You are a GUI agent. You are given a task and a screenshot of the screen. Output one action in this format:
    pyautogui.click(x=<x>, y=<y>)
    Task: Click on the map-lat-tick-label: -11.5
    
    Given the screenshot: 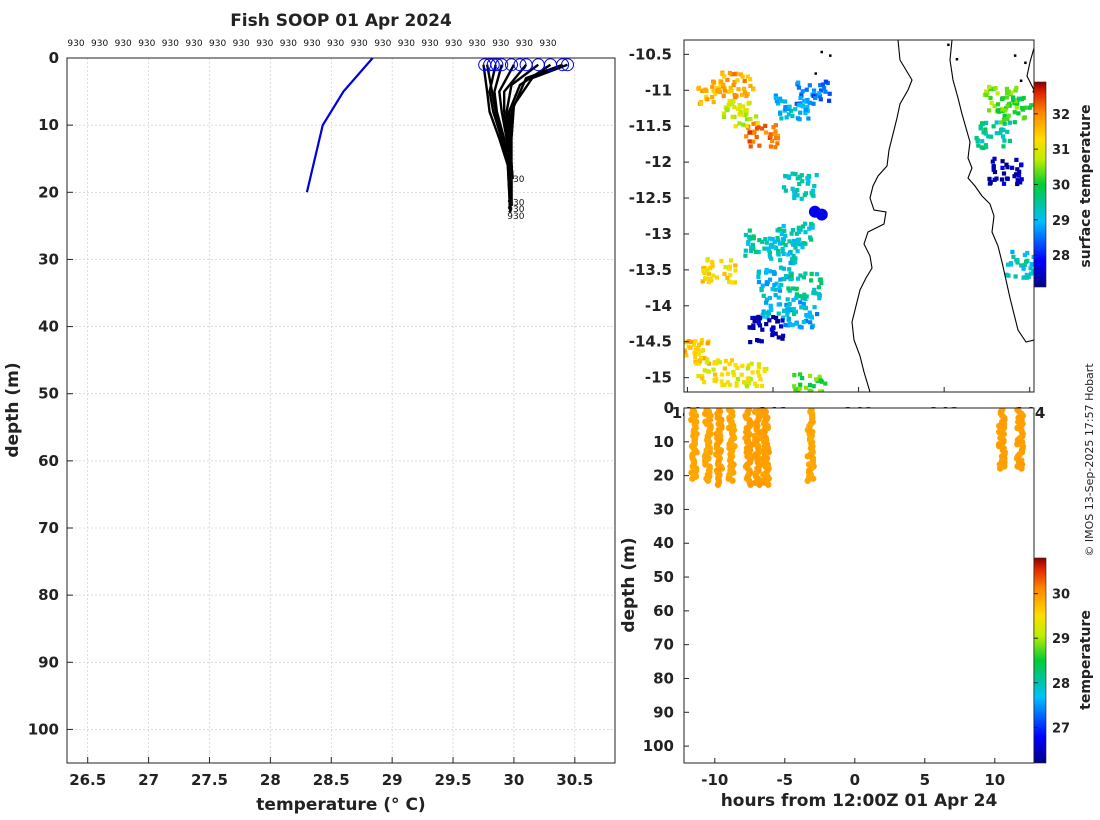 What is the action you would take?
    pyautogui.click(x=650, y=126)
    